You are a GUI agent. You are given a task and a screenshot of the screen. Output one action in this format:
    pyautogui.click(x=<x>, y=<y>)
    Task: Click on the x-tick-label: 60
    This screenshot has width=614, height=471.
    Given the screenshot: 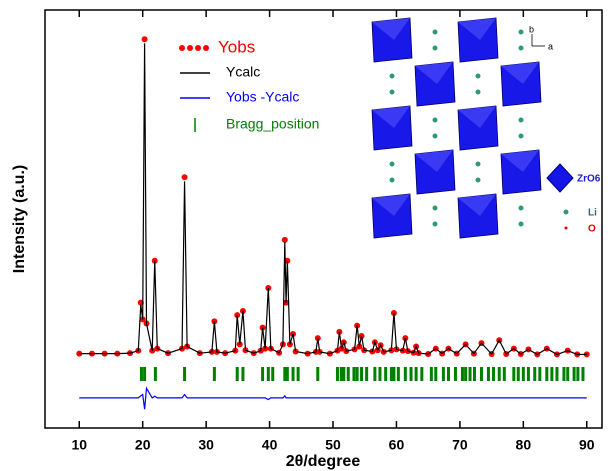 What is the action you would take?
    pyautogui.click(x=397, y=445)
    